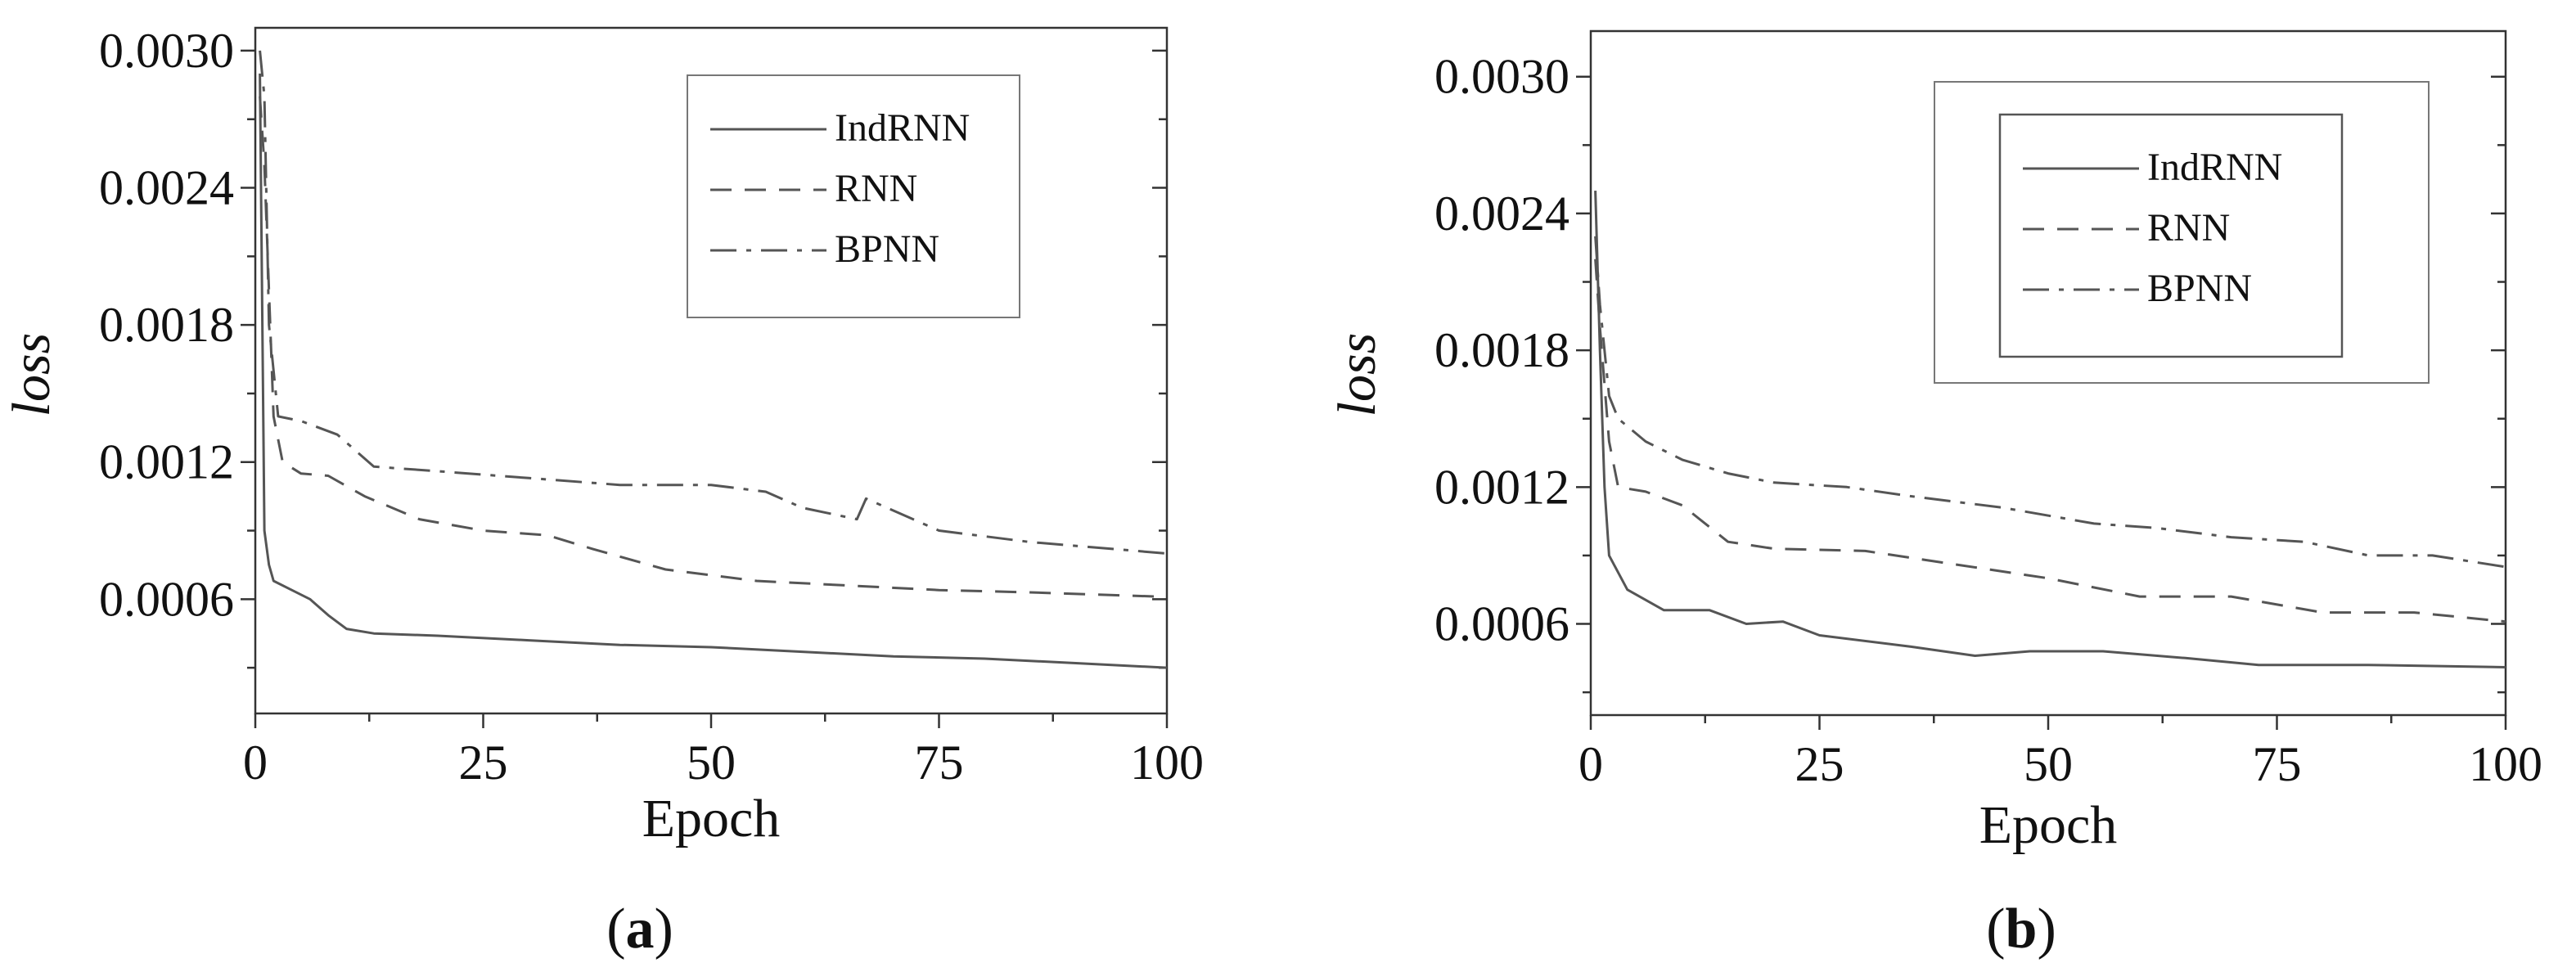 Image resolution: width=2576 pixels, height=972 pixels. I want to click on legend-inner-box, so click(2171, 236).